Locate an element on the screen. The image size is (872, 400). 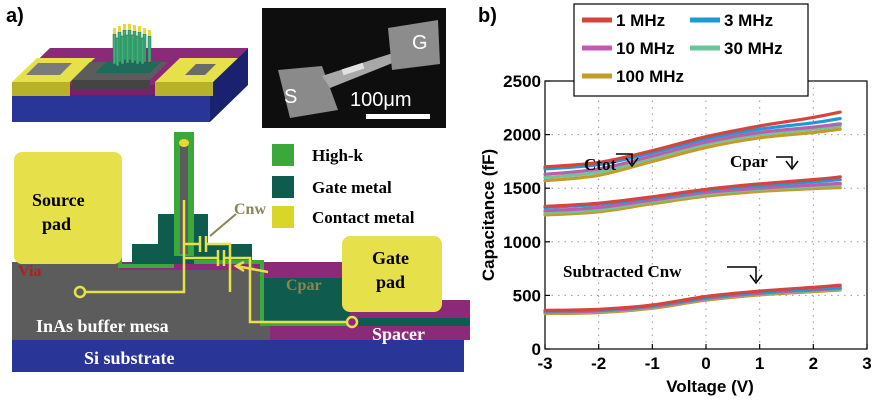
legend-label: 30 MHz is located at coordinates (753, 48).